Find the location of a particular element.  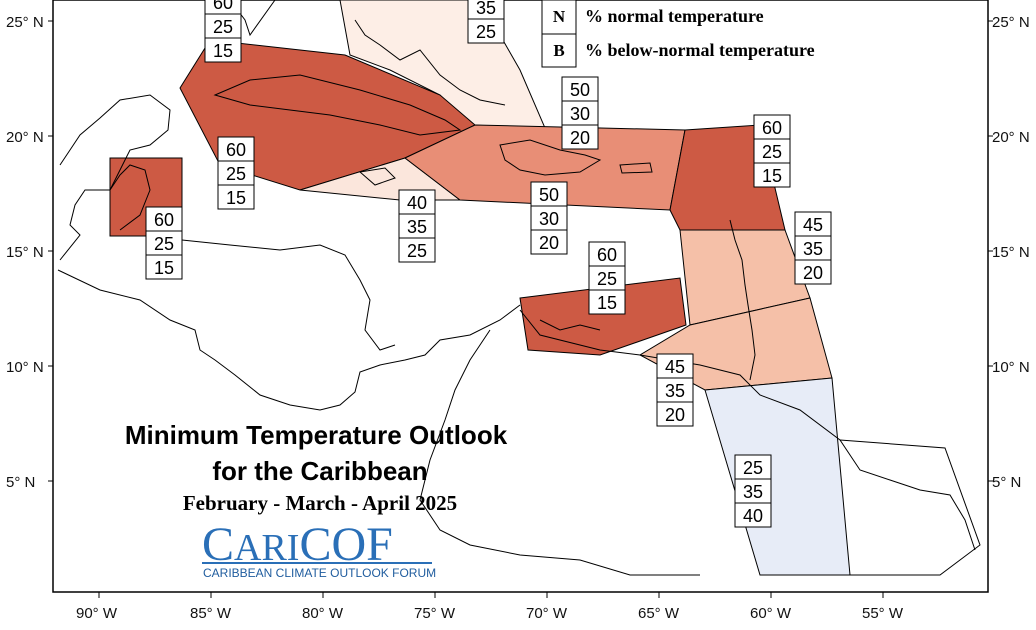

prob-box-bahamas-south: 35 25 is located at coordinates (486, 22).